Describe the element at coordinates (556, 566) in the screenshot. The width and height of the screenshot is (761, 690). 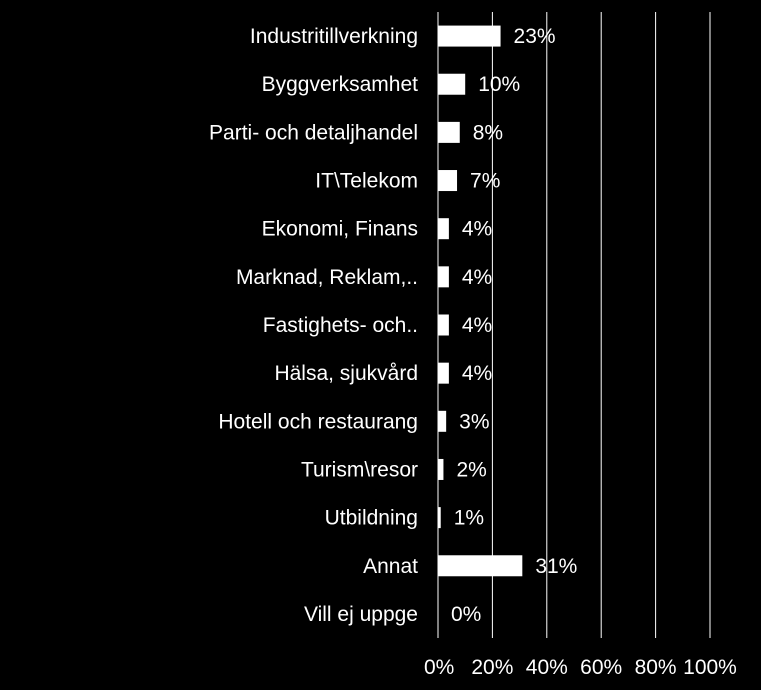
I see `data-label-11: 31%` at that location.